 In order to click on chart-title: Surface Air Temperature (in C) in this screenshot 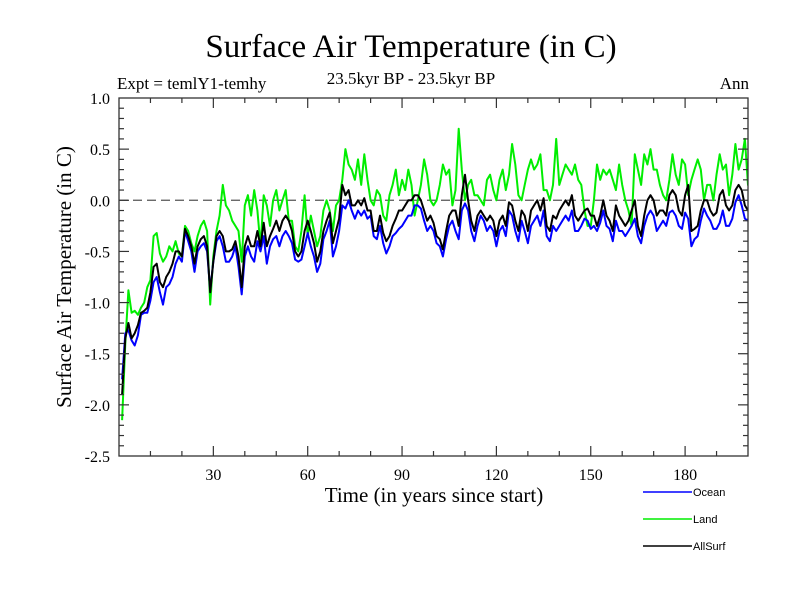, I will do `click(410, 47)`.